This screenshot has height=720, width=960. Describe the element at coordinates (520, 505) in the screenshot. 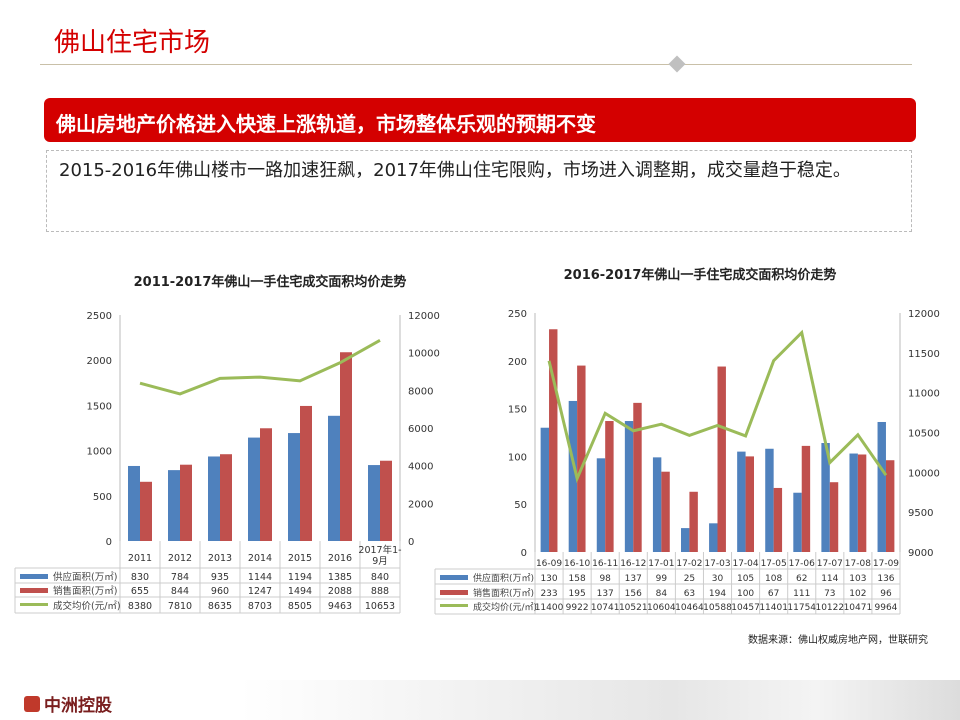

I see `y-tick-label: 50` at that location.